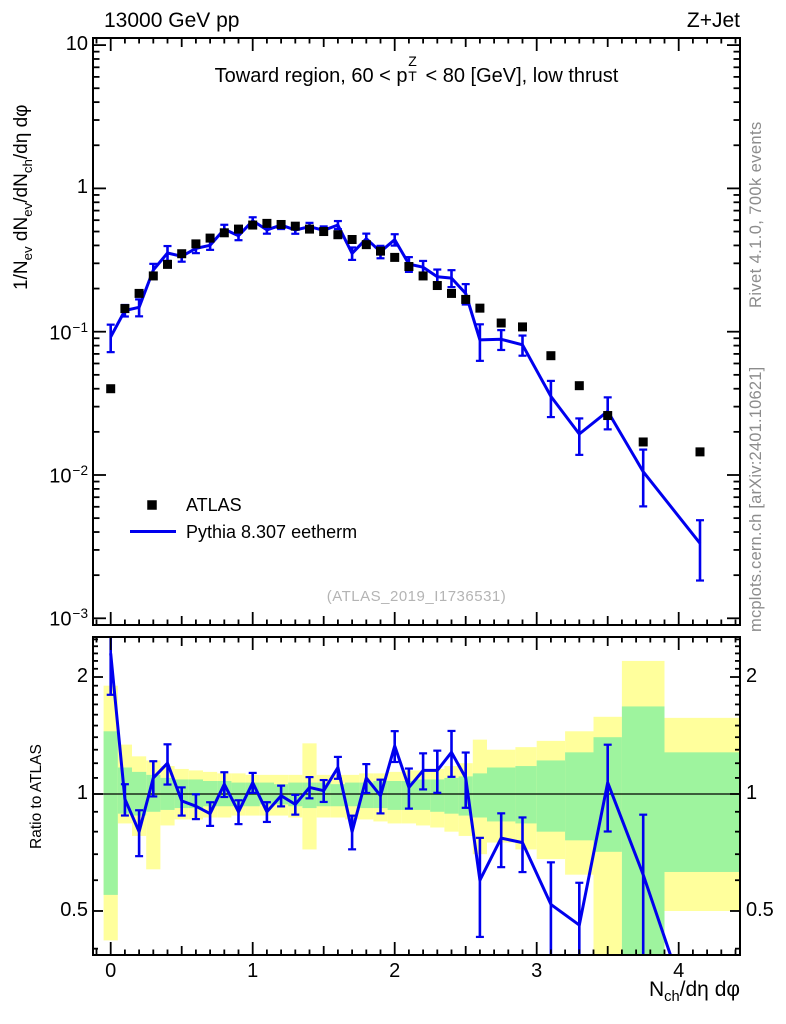 The width and height of the screenshot is (786, 1024). What do you see at coordinates (694, 992) in the screenshot?
I see `x-axis-label: Nch/dη dφ` at bounding box center [694, 992].